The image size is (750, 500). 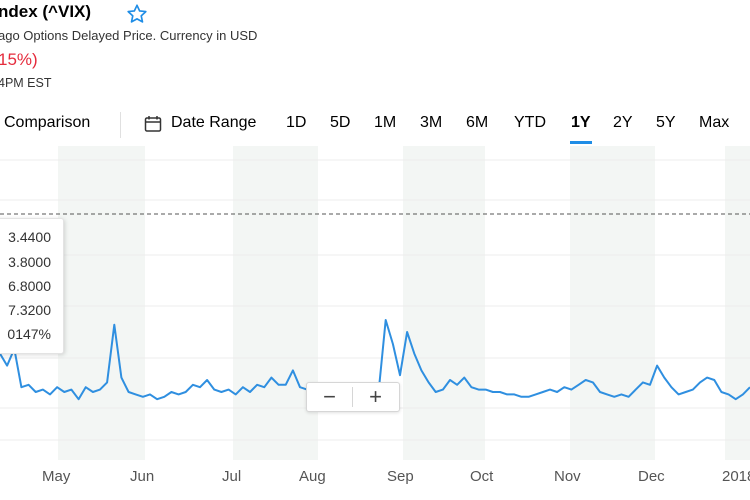 I want to click on x-tick-label: Jun, so click(x=142, y=476).